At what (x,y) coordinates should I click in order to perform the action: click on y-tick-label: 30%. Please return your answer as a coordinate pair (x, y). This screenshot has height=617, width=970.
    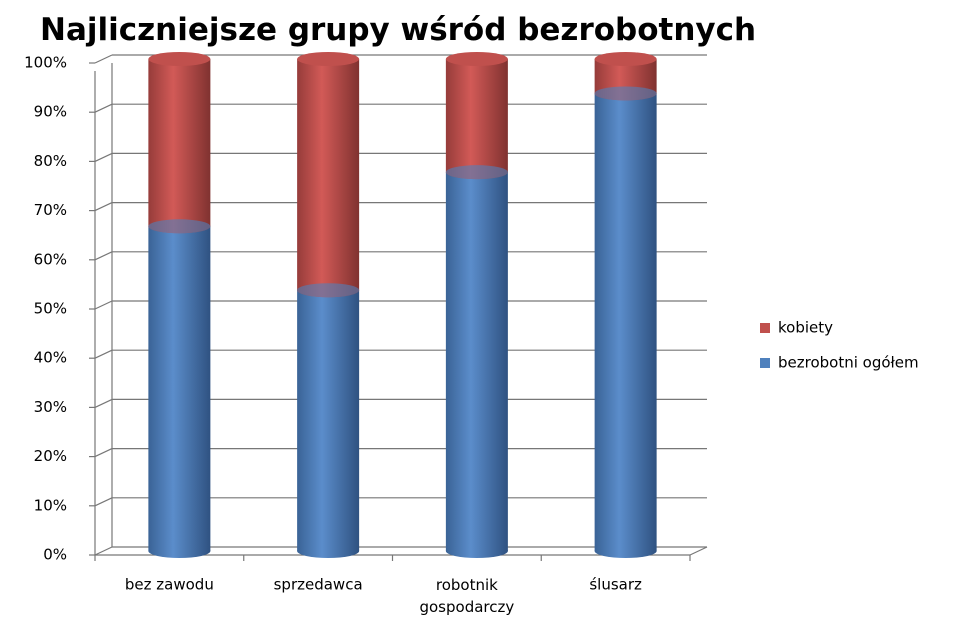
    Looking at the image, I should click on (50, 407).